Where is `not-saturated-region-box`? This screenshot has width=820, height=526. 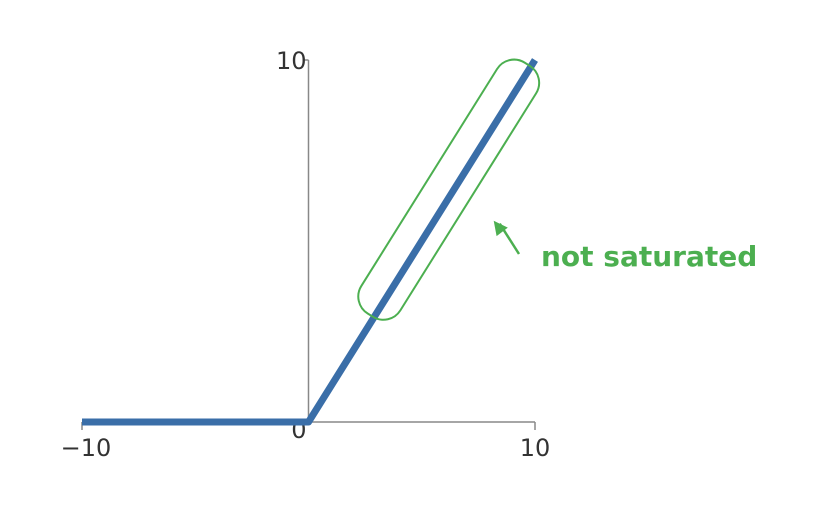
not-saturated-region-box is located at coordinates (449, 189).